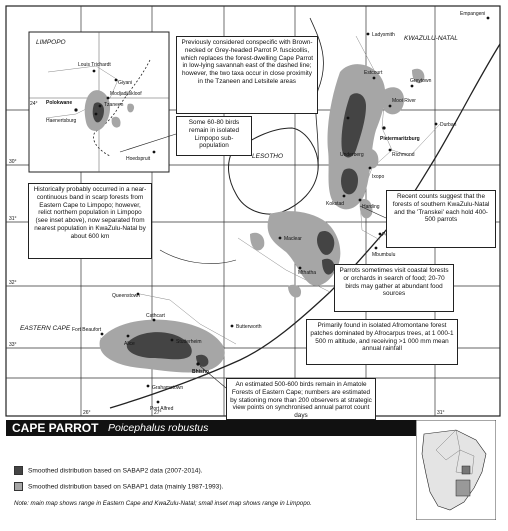 Image resolution: width=508 pixels, height=531 pixels. I want to click on locator-map, so click(456, 470).